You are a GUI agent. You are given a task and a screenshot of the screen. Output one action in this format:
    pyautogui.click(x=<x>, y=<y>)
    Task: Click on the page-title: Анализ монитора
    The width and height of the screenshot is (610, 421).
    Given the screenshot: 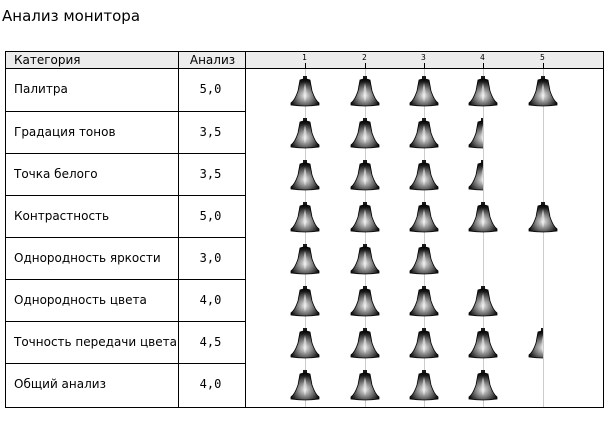 What is the action you would take?
    pyautogui.click(x=71, y=16)
    